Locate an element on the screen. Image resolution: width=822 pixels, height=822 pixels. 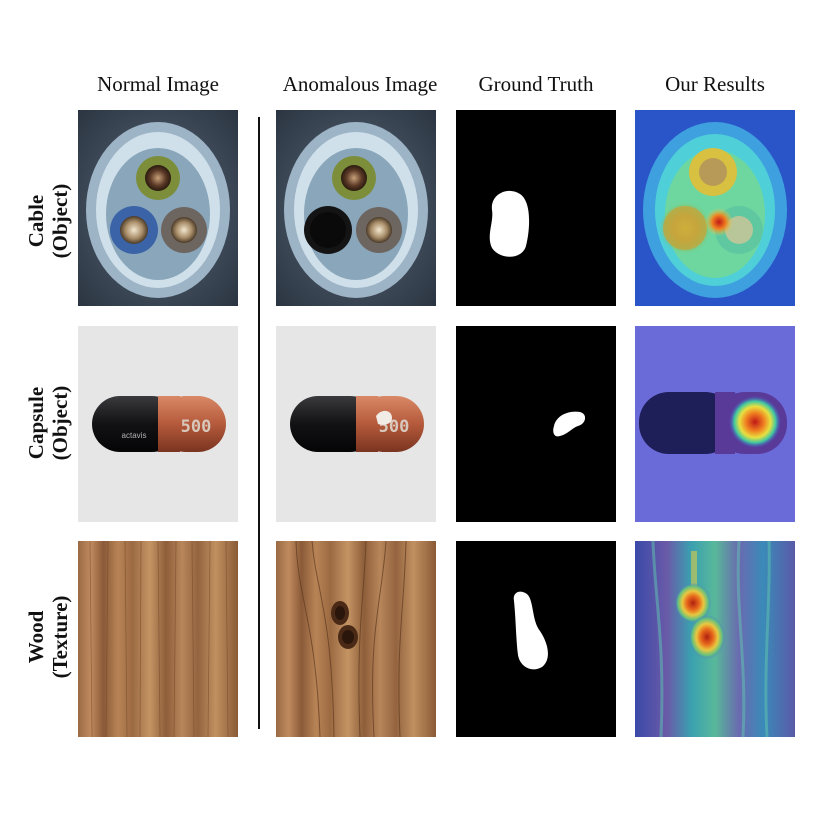
row-label-capsule-name: Capsule is located at coordinates (36, 423).